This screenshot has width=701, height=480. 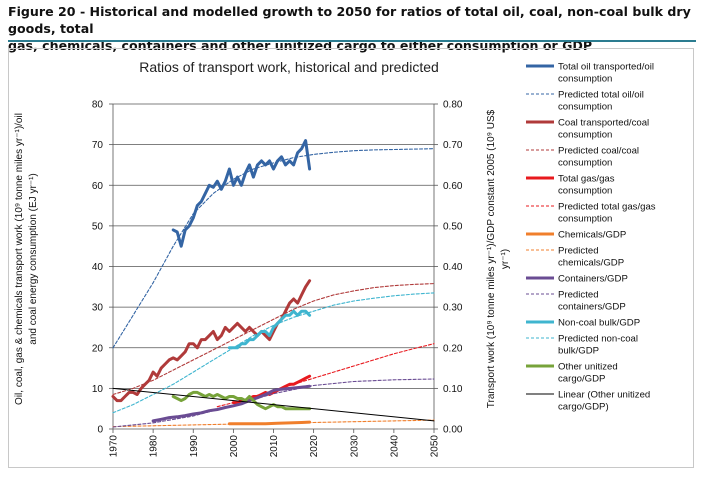 What do you see at coordinates (98, 186) in the screenshot?
I see `y-tick-left: 60` at bounding box center [98, 186].